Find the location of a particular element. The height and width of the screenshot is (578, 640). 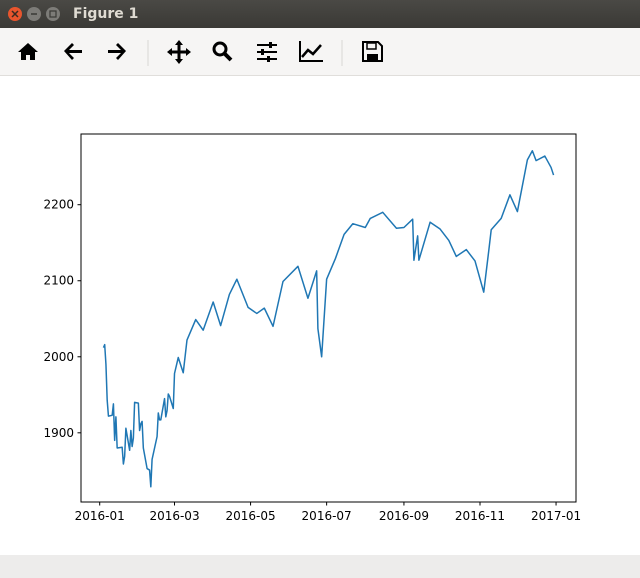

y-tick-label: 2100 is located at coordinates (58, 281).